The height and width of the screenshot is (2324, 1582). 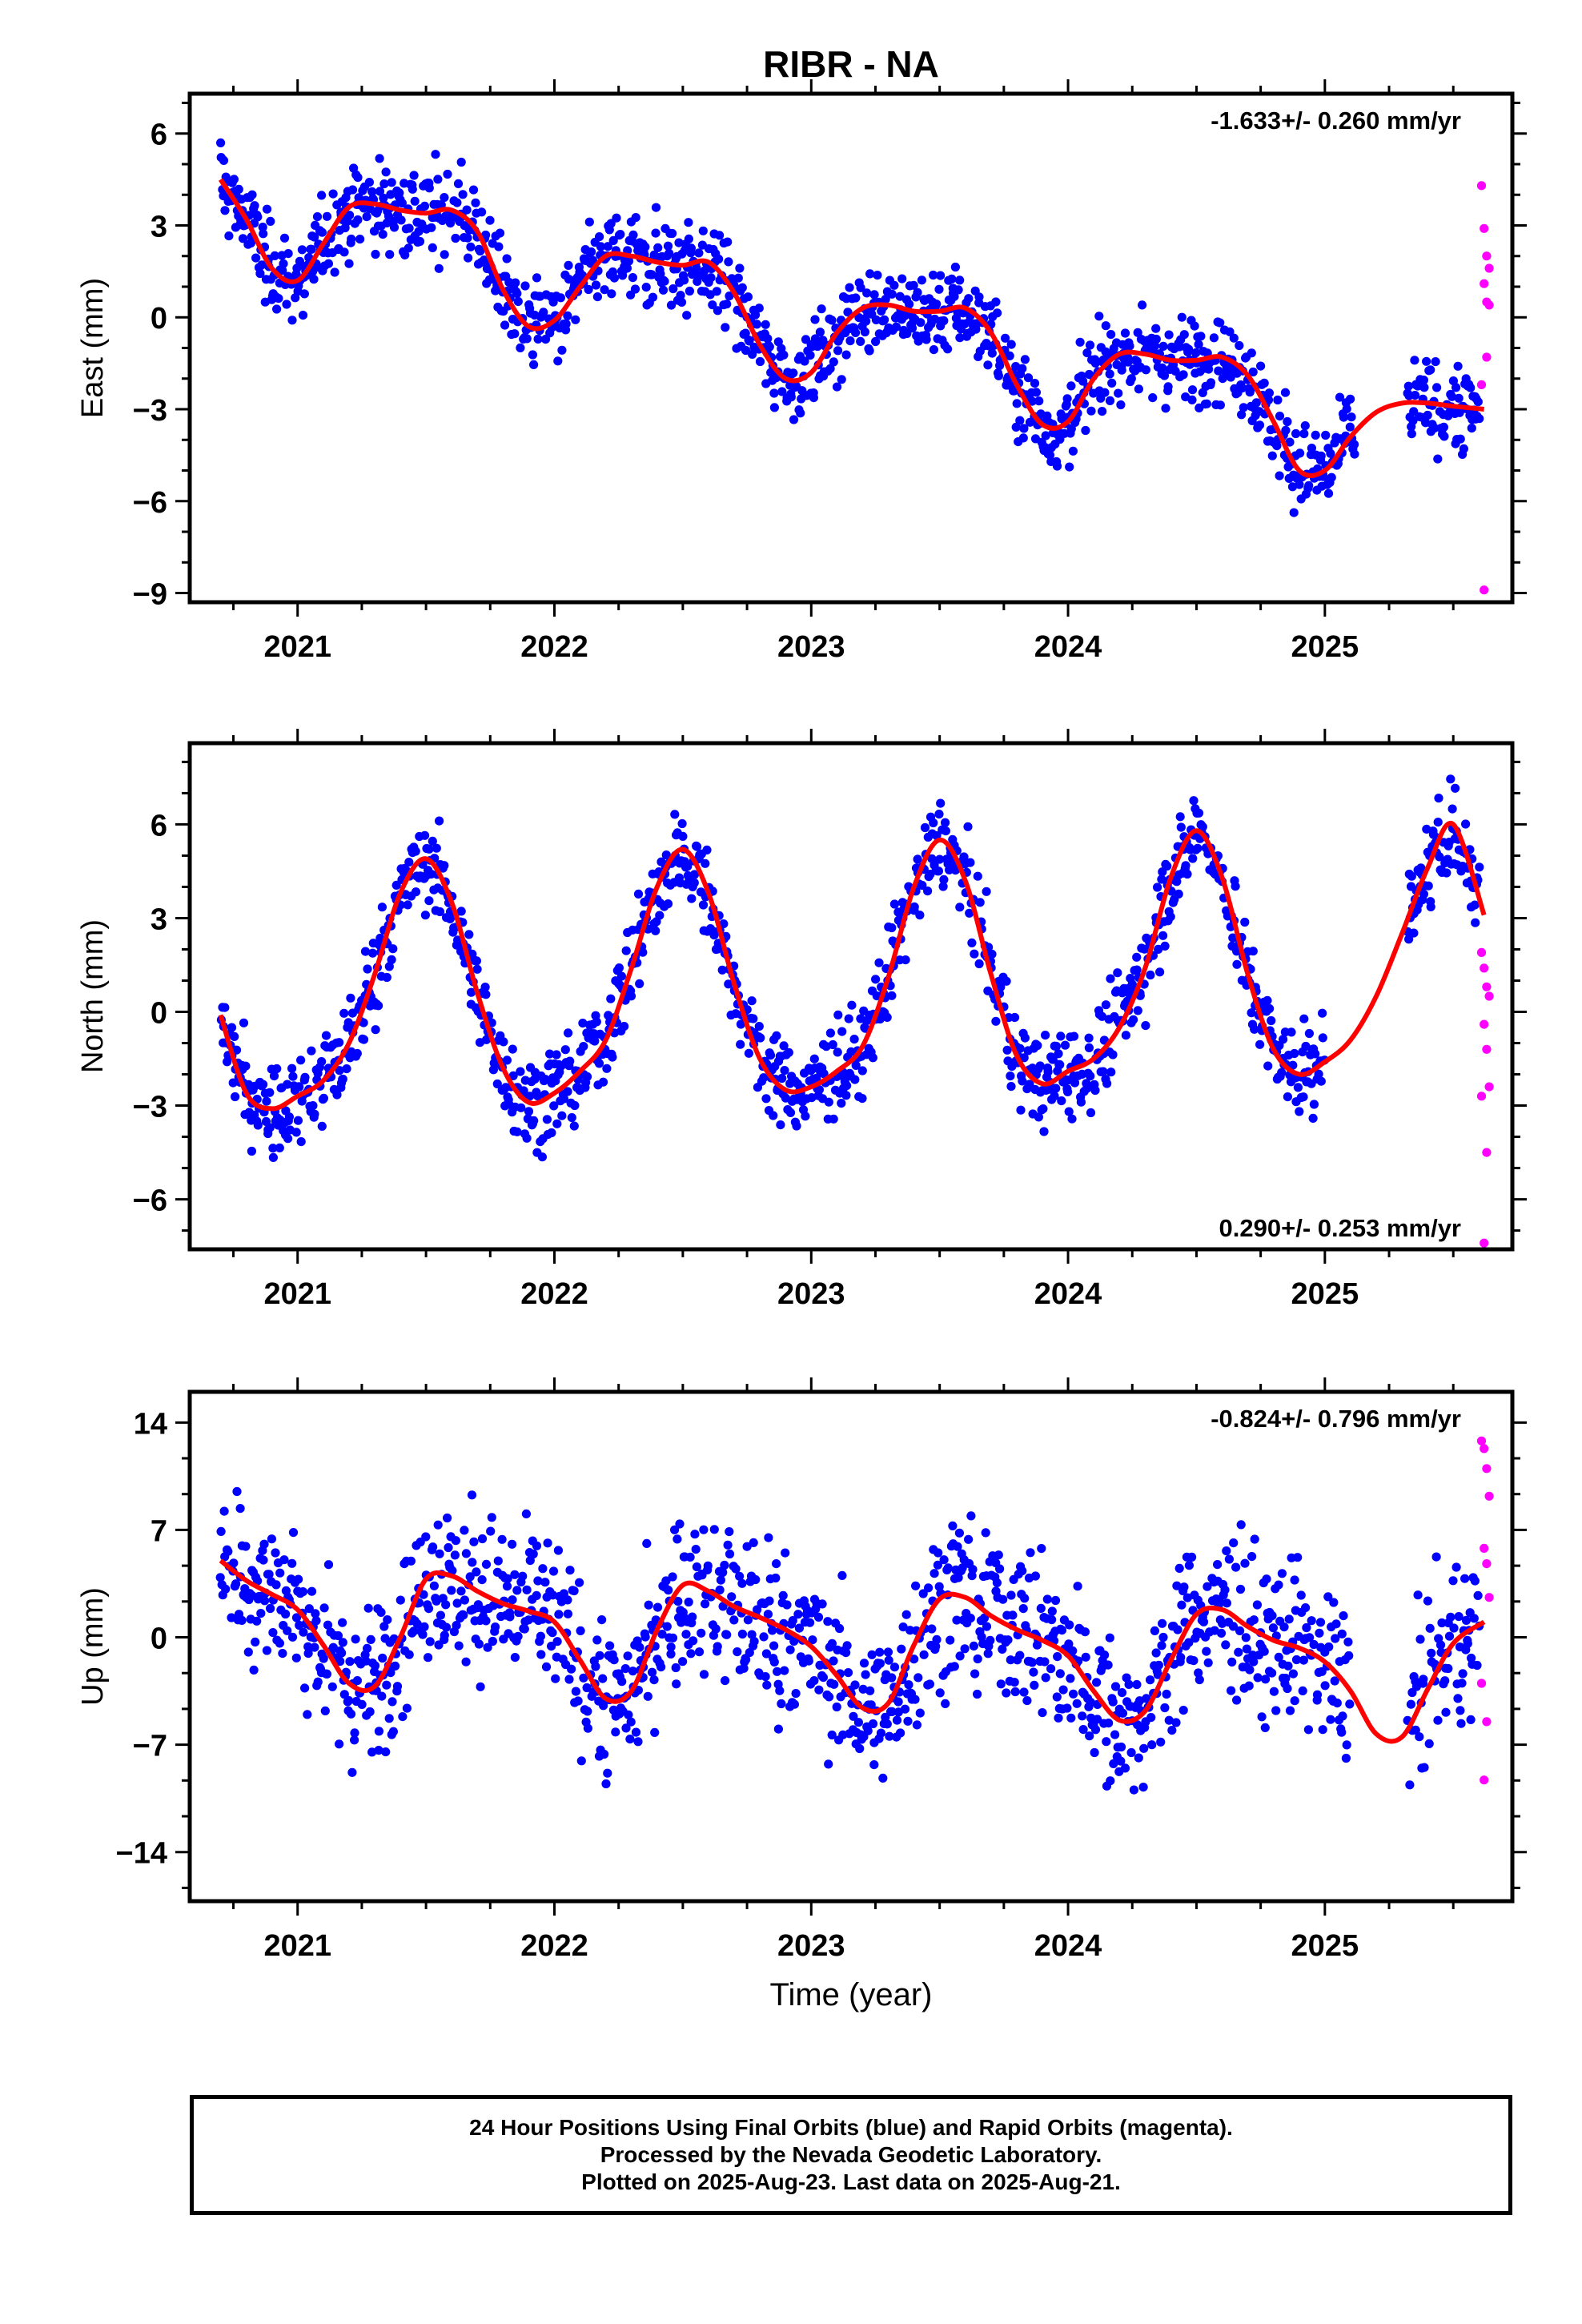 What do you see at coordinates (850, 968) in the screenshot?
I see `final-orbit-points-north` at bounding box center [850, 968].